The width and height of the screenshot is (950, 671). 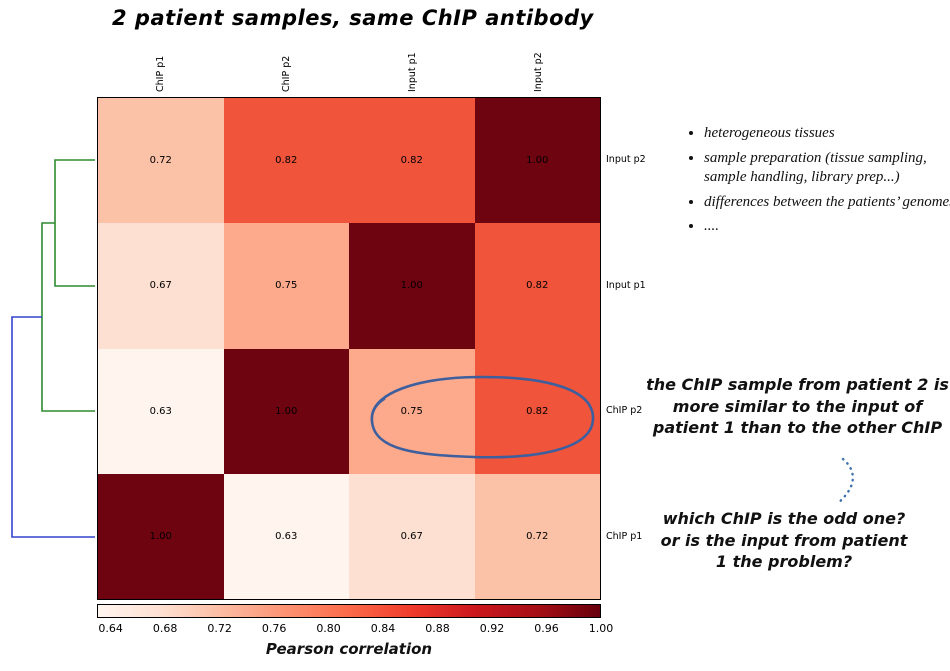 I want to click on colorbar-tick-label: 0.72, so click(x=219, y=628).